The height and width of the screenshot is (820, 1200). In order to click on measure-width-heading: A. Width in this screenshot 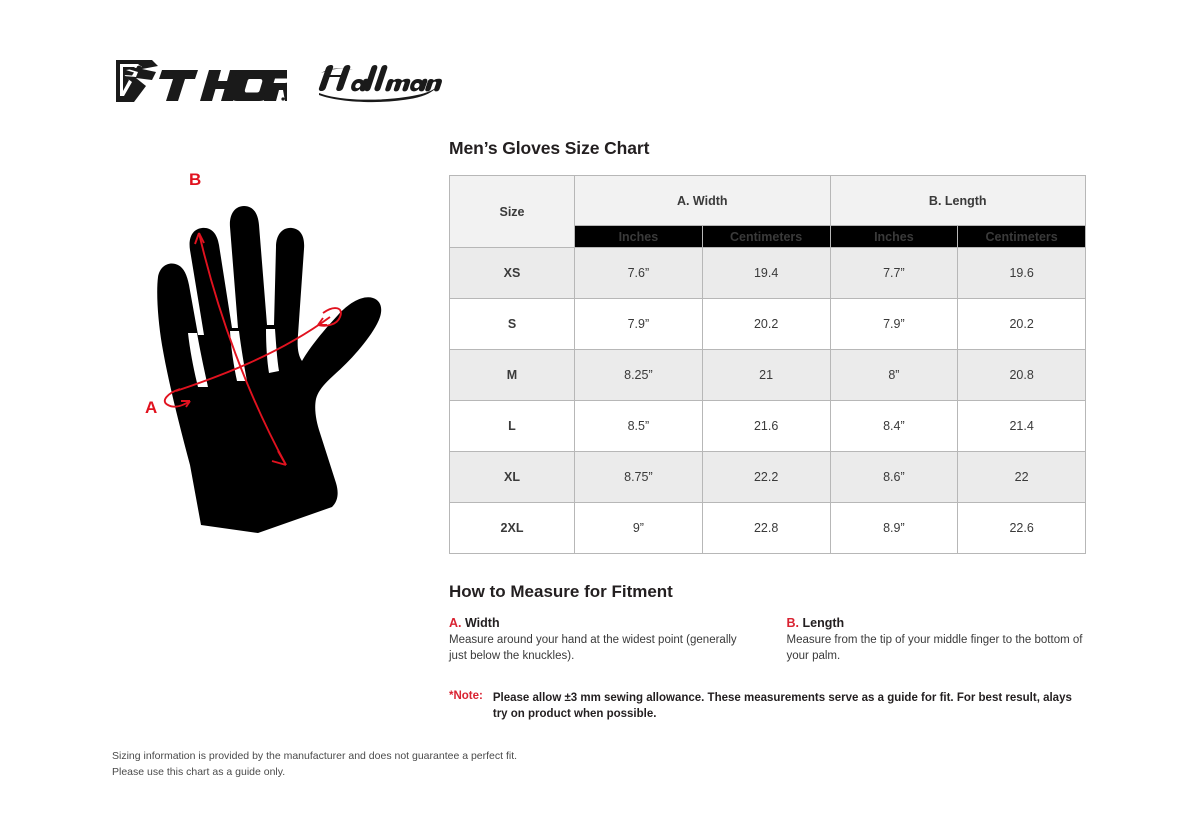, I will do `click(599, 623)`.